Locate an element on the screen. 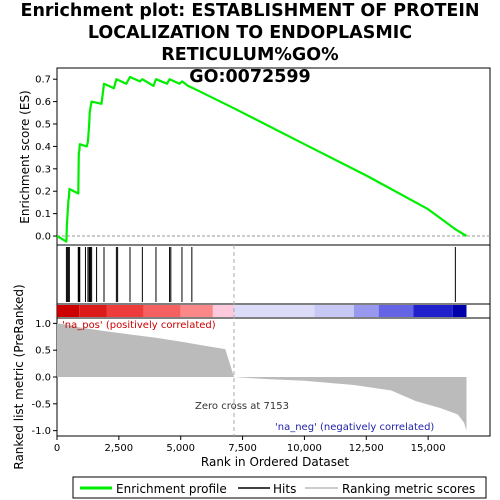  metric-ytick-label-3: 0.5 is located at coordinates (43, 351).